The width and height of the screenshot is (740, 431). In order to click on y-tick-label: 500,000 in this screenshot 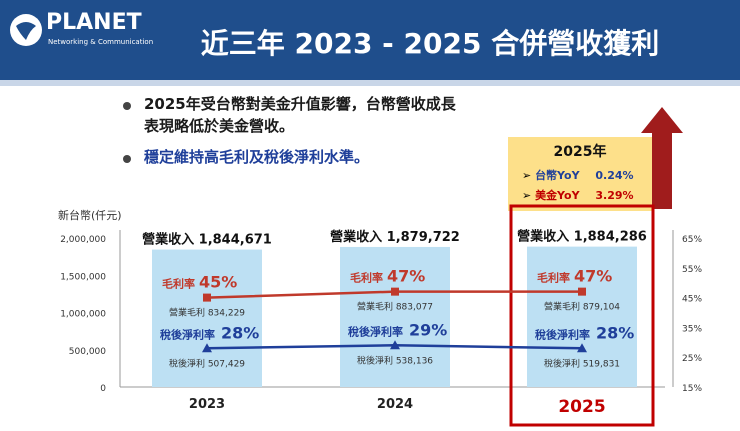, I will do `click(87, 352)`.